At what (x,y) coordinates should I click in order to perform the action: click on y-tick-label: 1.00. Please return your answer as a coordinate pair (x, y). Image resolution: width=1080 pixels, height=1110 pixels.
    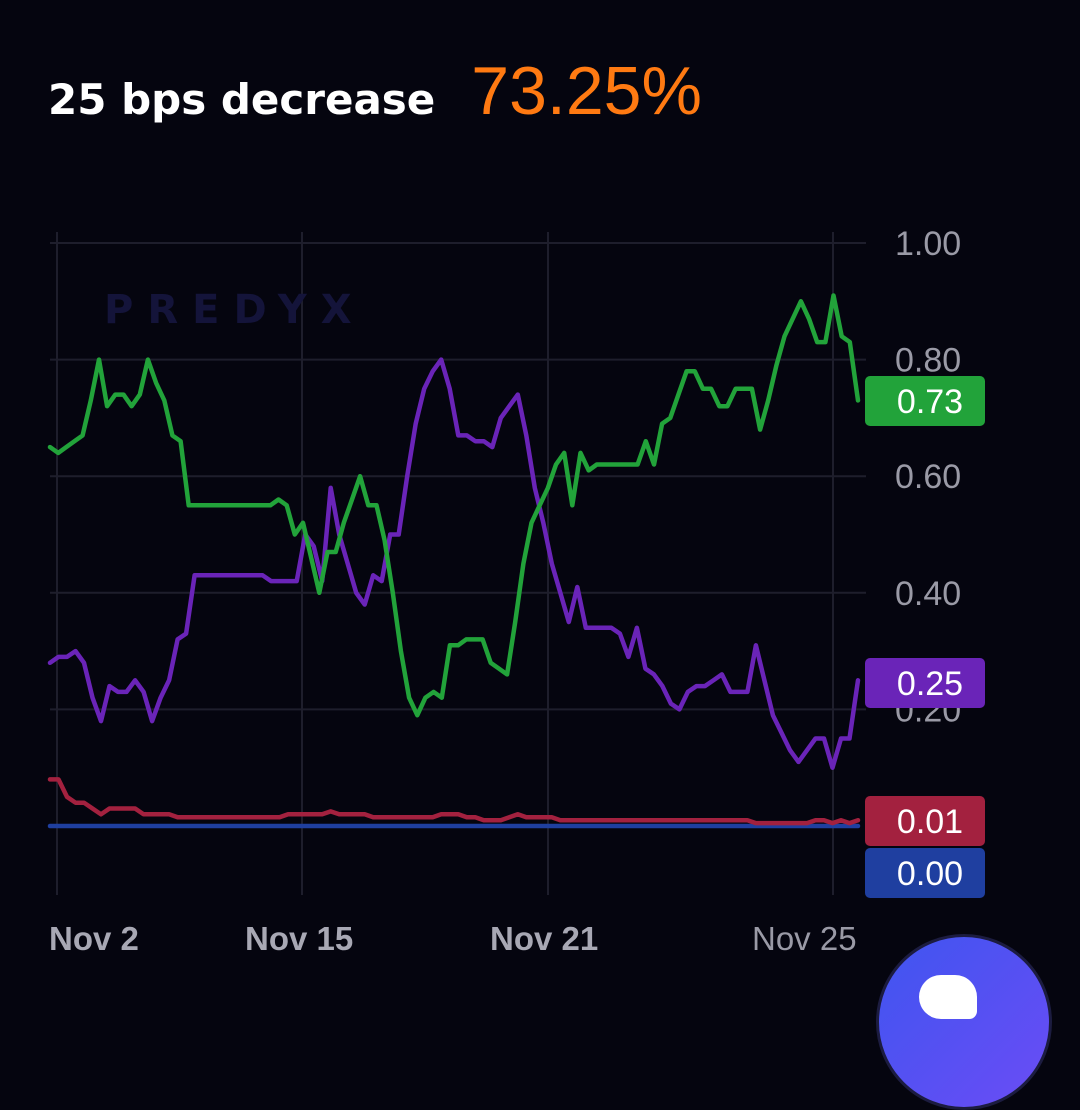
    Looking at the image, I should click on (928, 244).